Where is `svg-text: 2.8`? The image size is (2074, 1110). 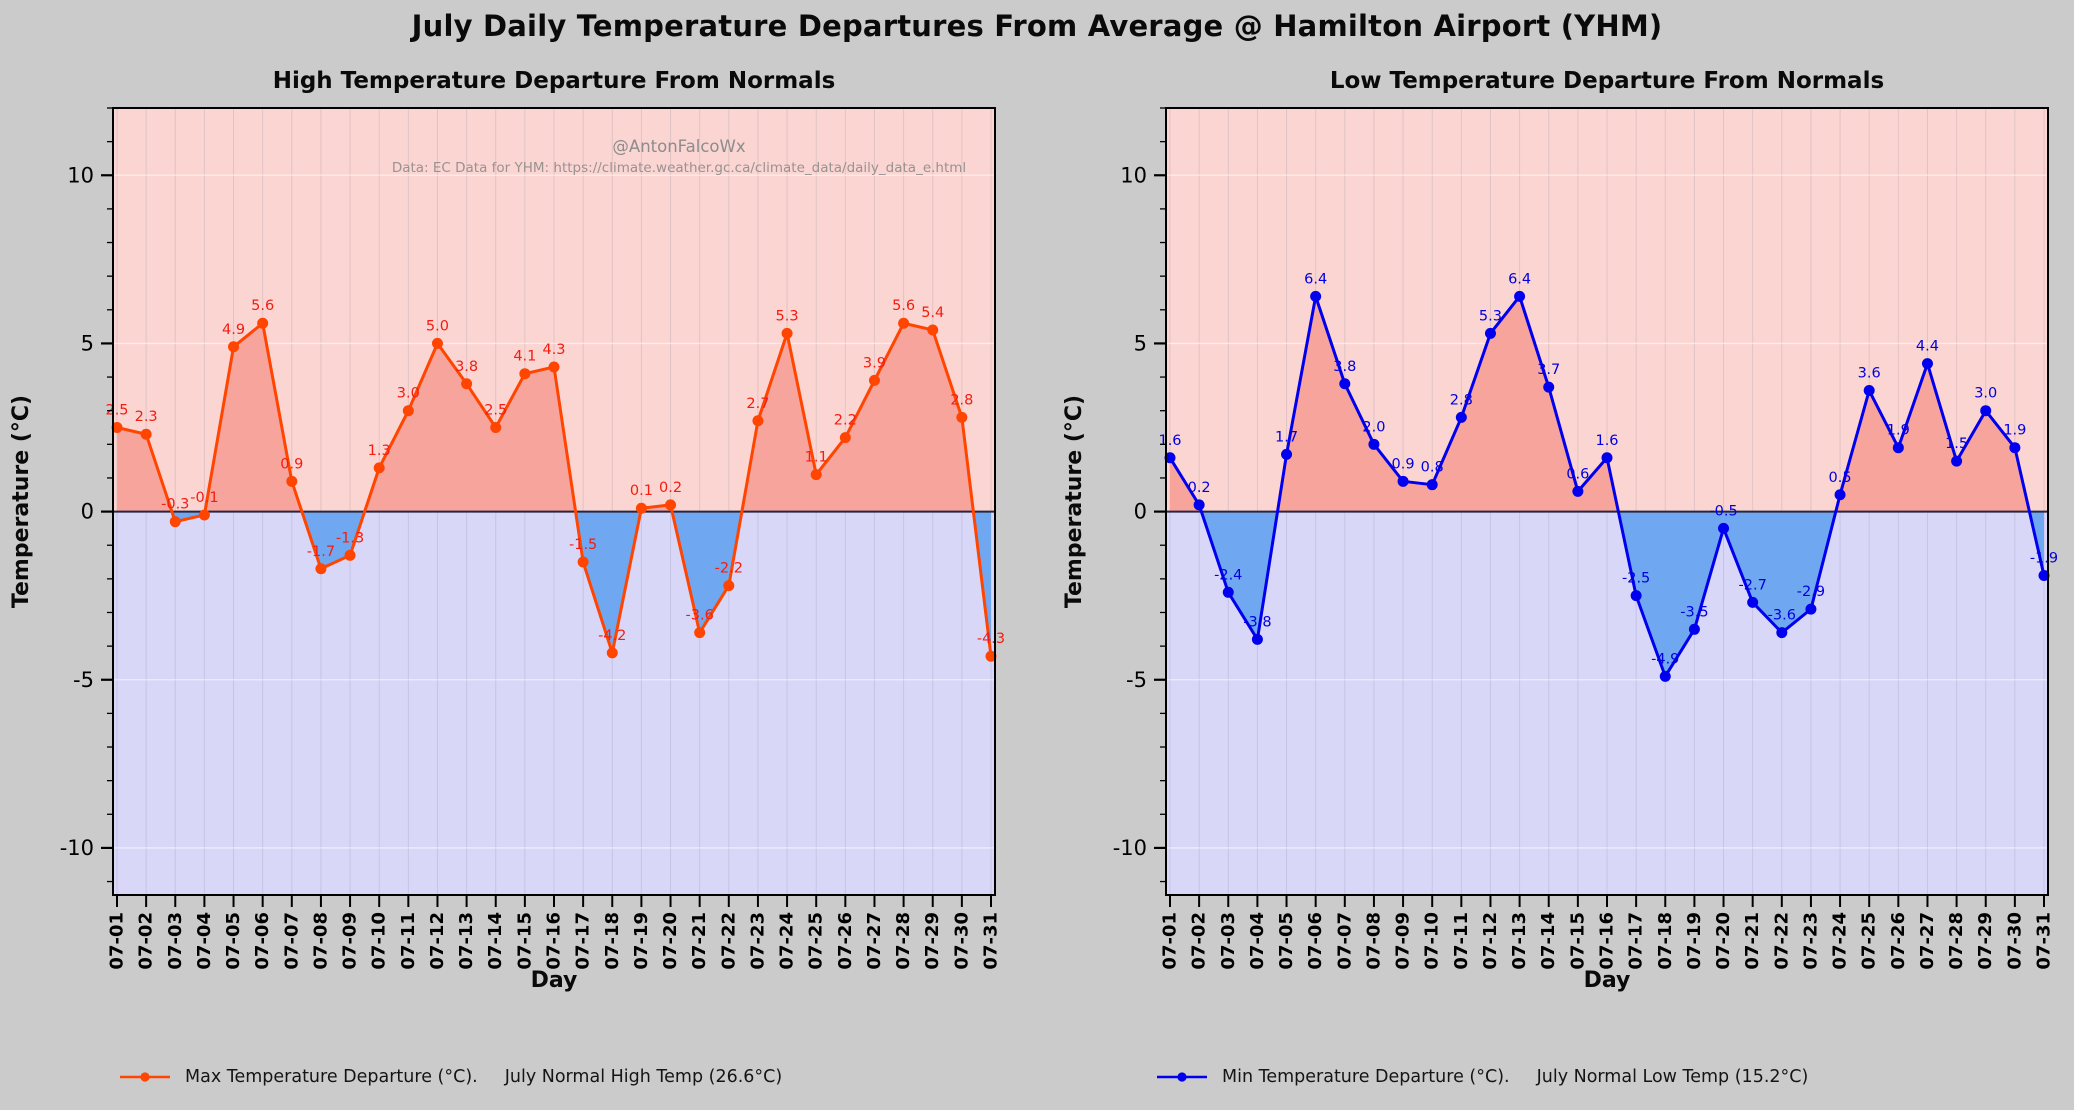 svg-text: 2.8 is located at coordinates (961, 400).